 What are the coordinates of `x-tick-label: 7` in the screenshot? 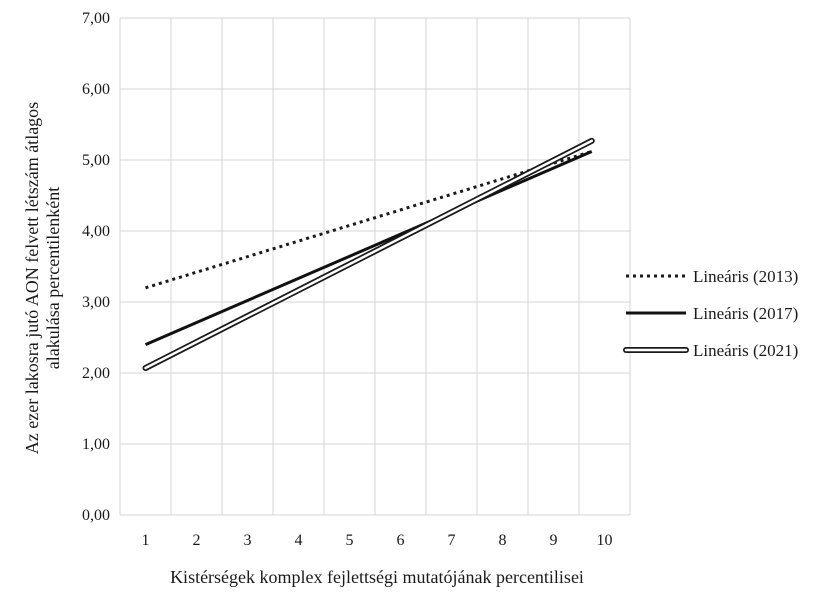 It's located at (452, 540).